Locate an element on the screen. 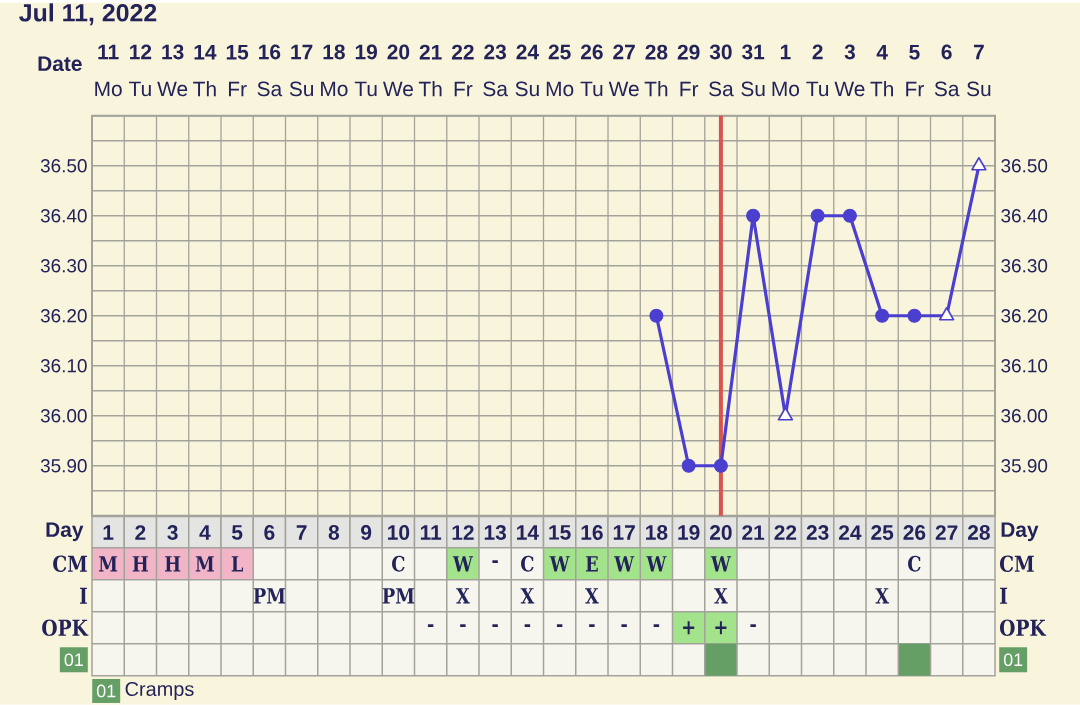 Image resolution: width=1080 pixels, height=705 pixels. y-tick-label: 35.90 is located at coordinates (63, 466).